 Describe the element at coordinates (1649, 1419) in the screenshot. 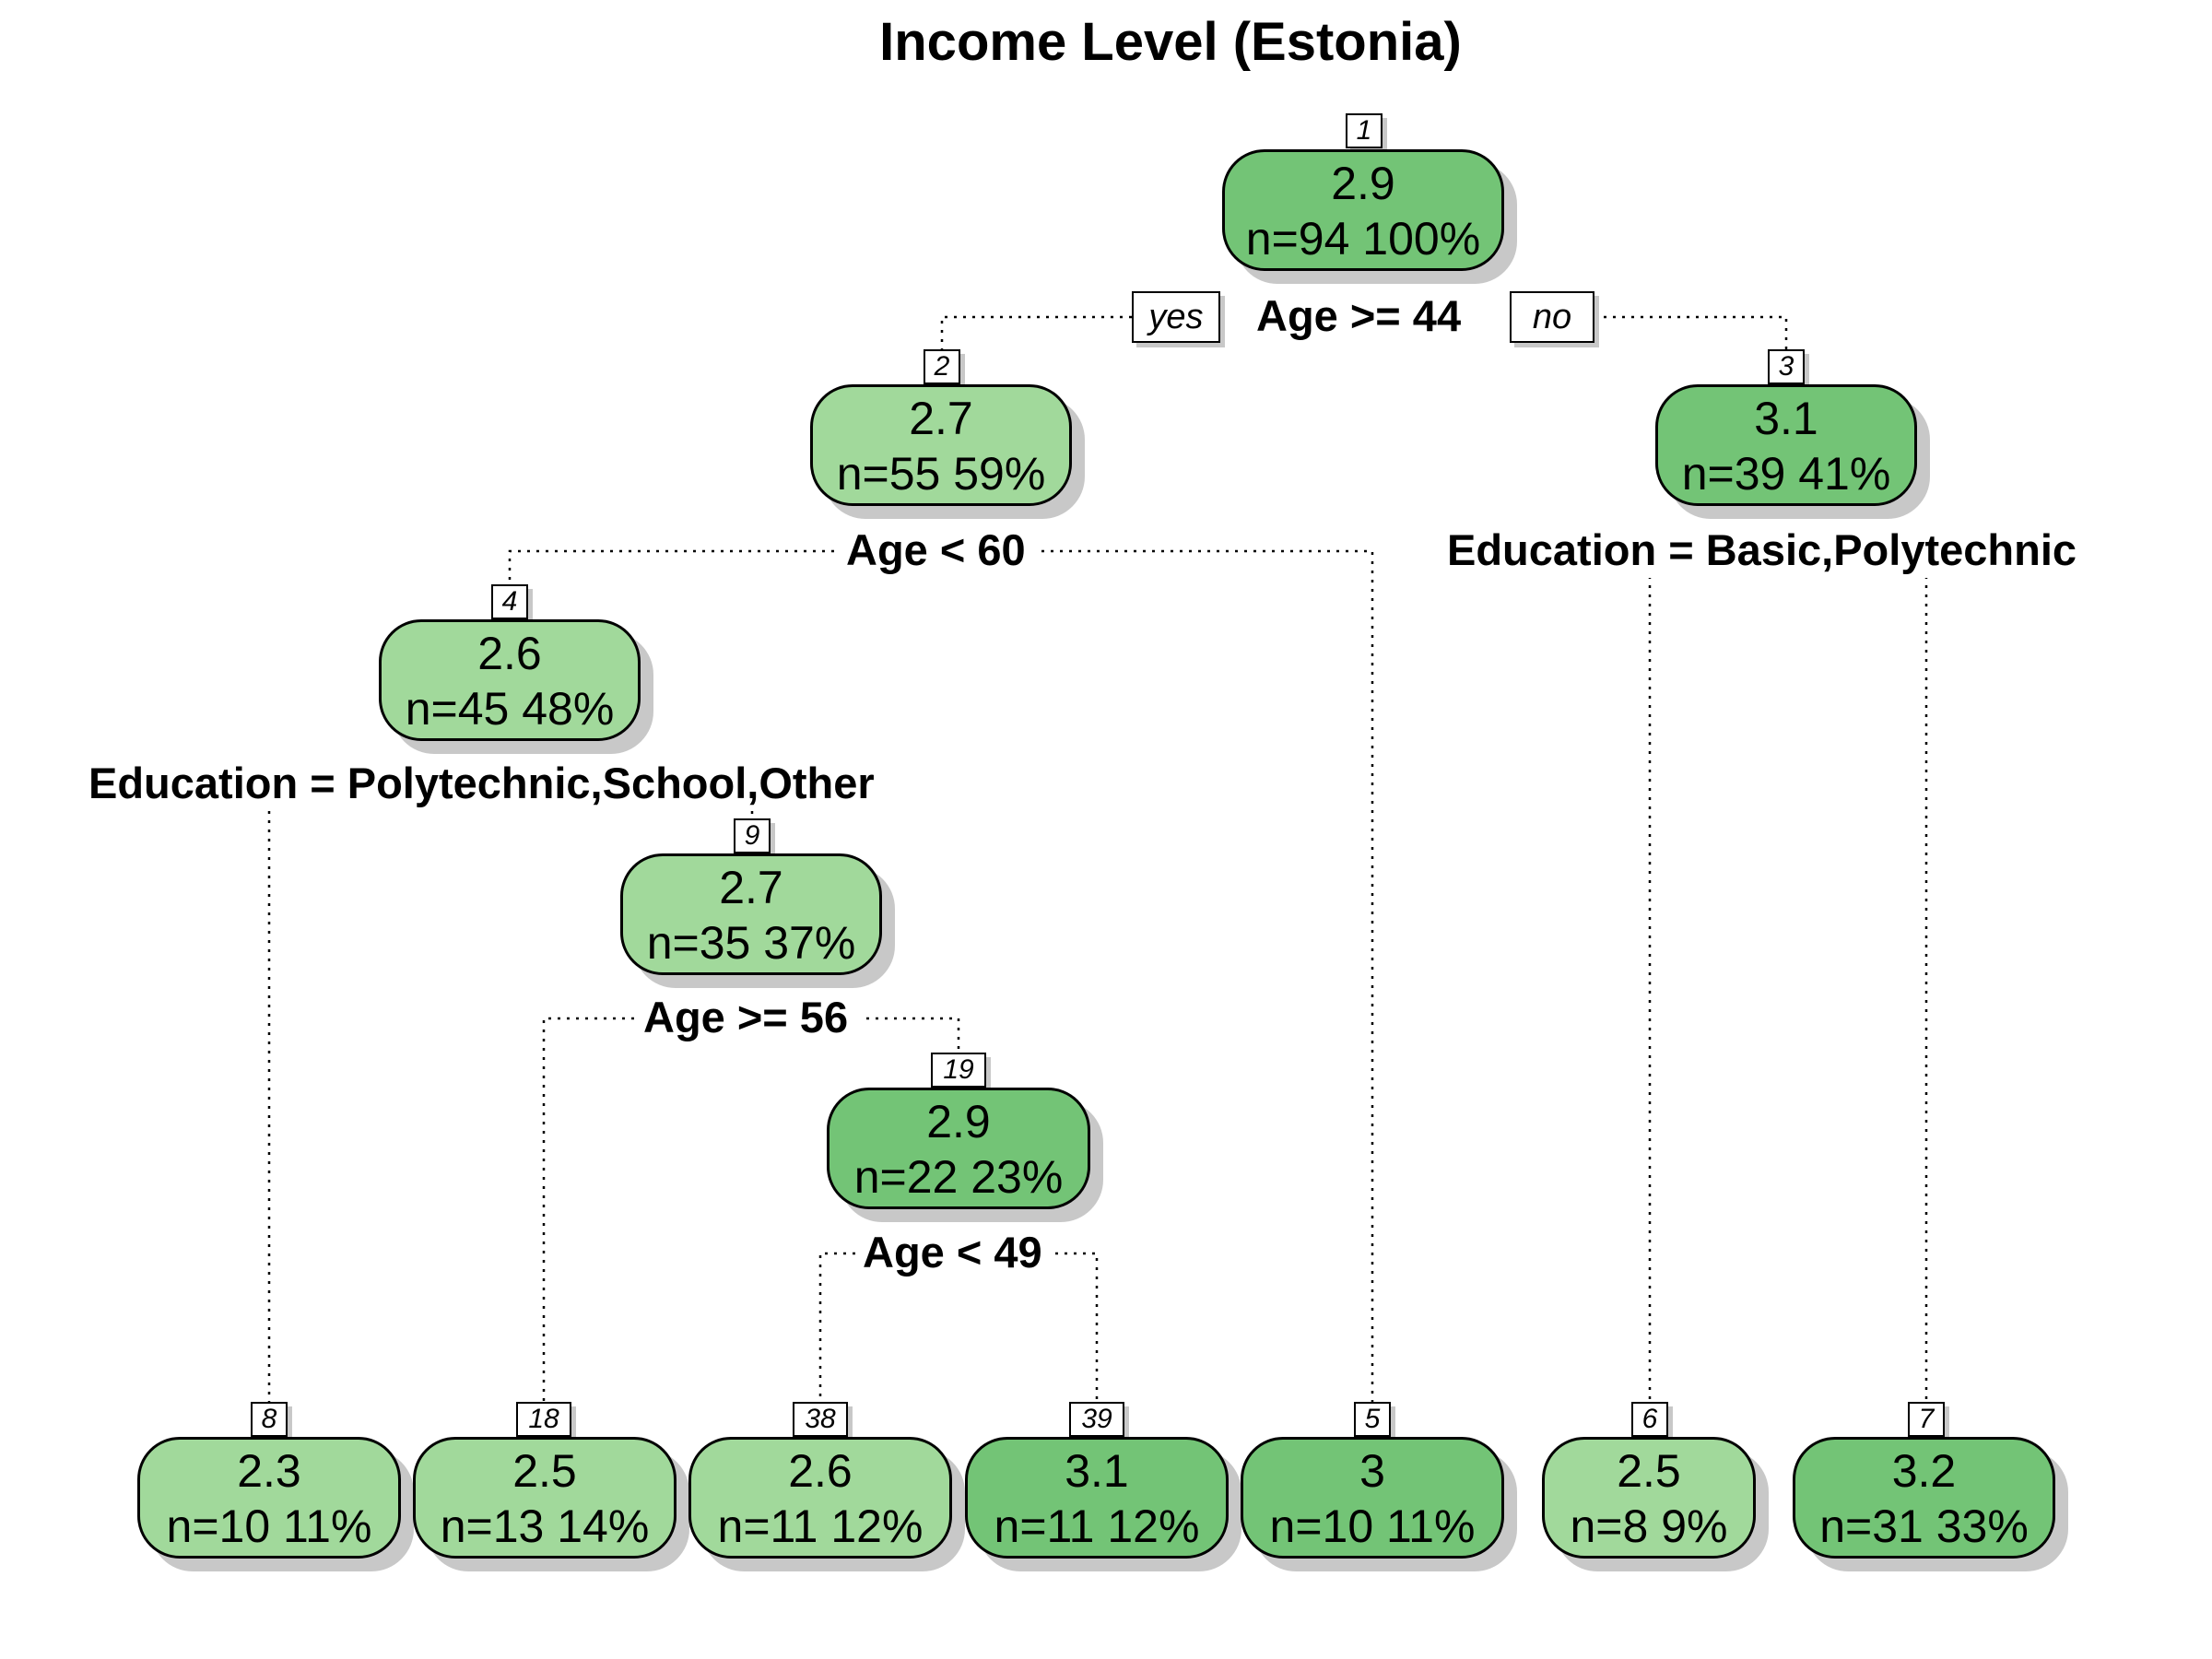

I see `node-id-6: 6` at that location.